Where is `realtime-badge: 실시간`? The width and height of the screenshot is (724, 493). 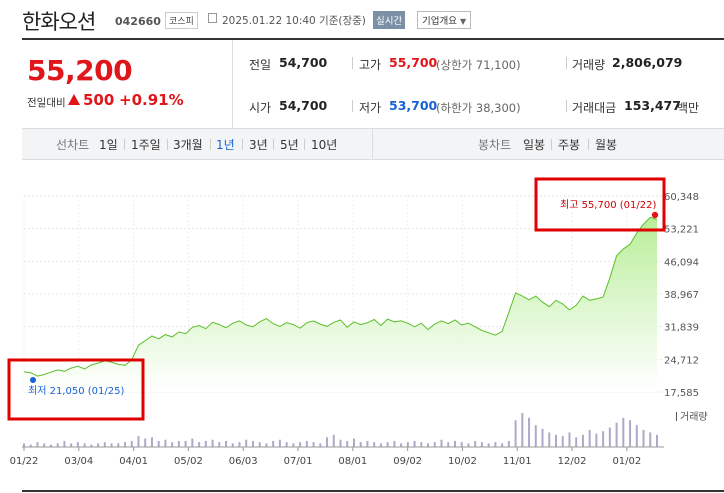
realtime-badge: 실시간 is located at coordinates (389, 20).